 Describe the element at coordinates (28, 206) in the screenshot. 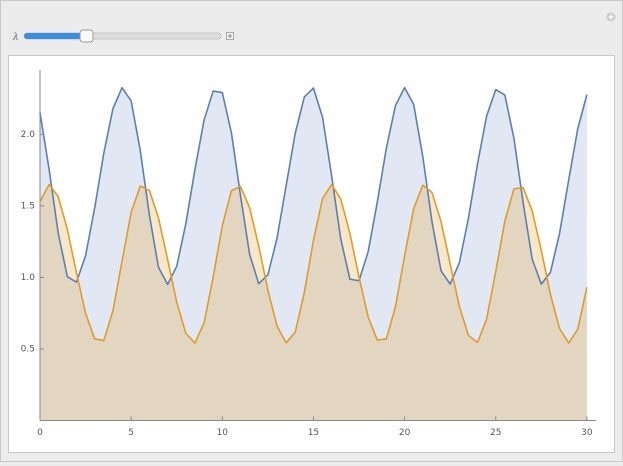

I see `y-tick-label: 1.5` at that location.